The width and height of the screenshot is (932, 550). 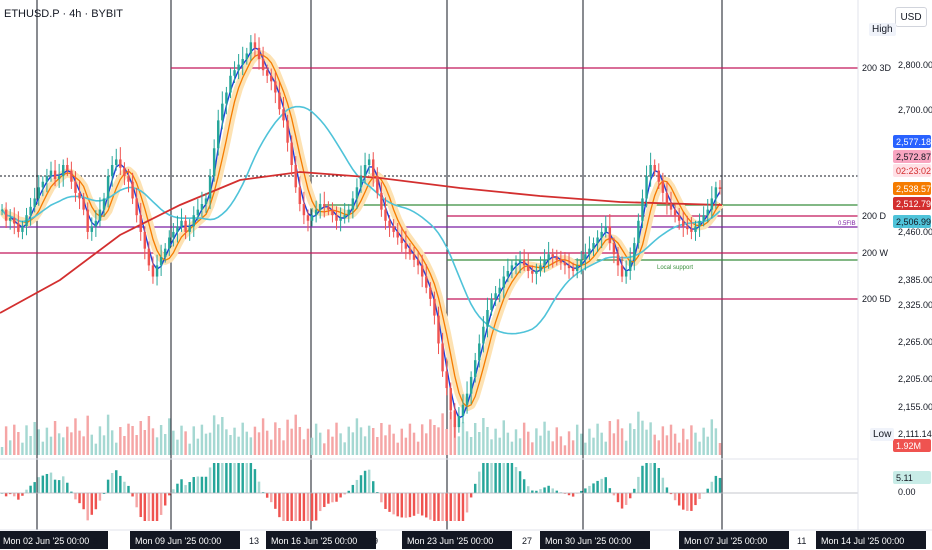 What do you see at coordinates (527, 541) in the screenshot?
I see `time-label: 27` at bounding box center [527, 541].